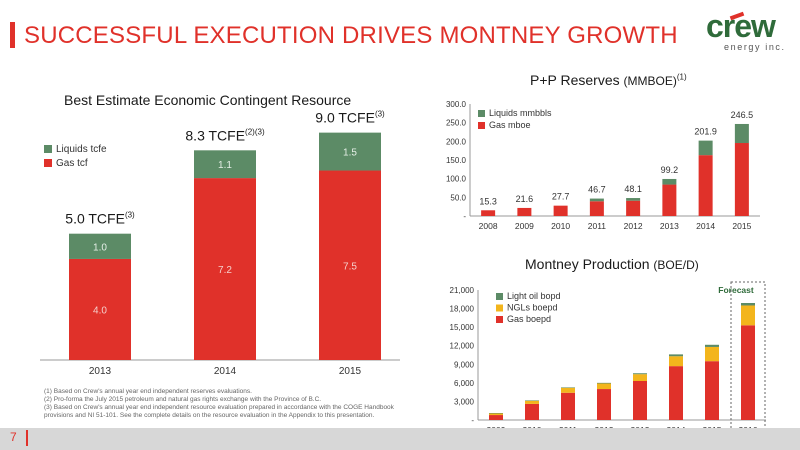  Describe the element at coordinates (13, 437) in the screenshot. I see `page-number: 7` at that location.